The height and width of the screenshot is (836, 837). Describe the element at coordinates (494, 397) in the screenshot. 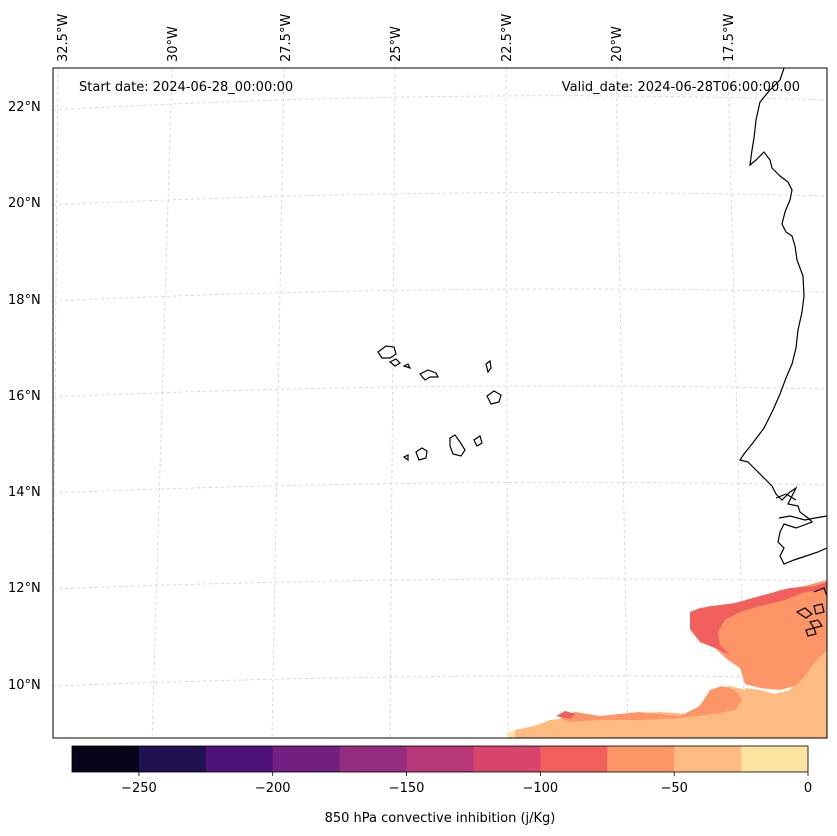

I see `island-boa-vista` at that location.